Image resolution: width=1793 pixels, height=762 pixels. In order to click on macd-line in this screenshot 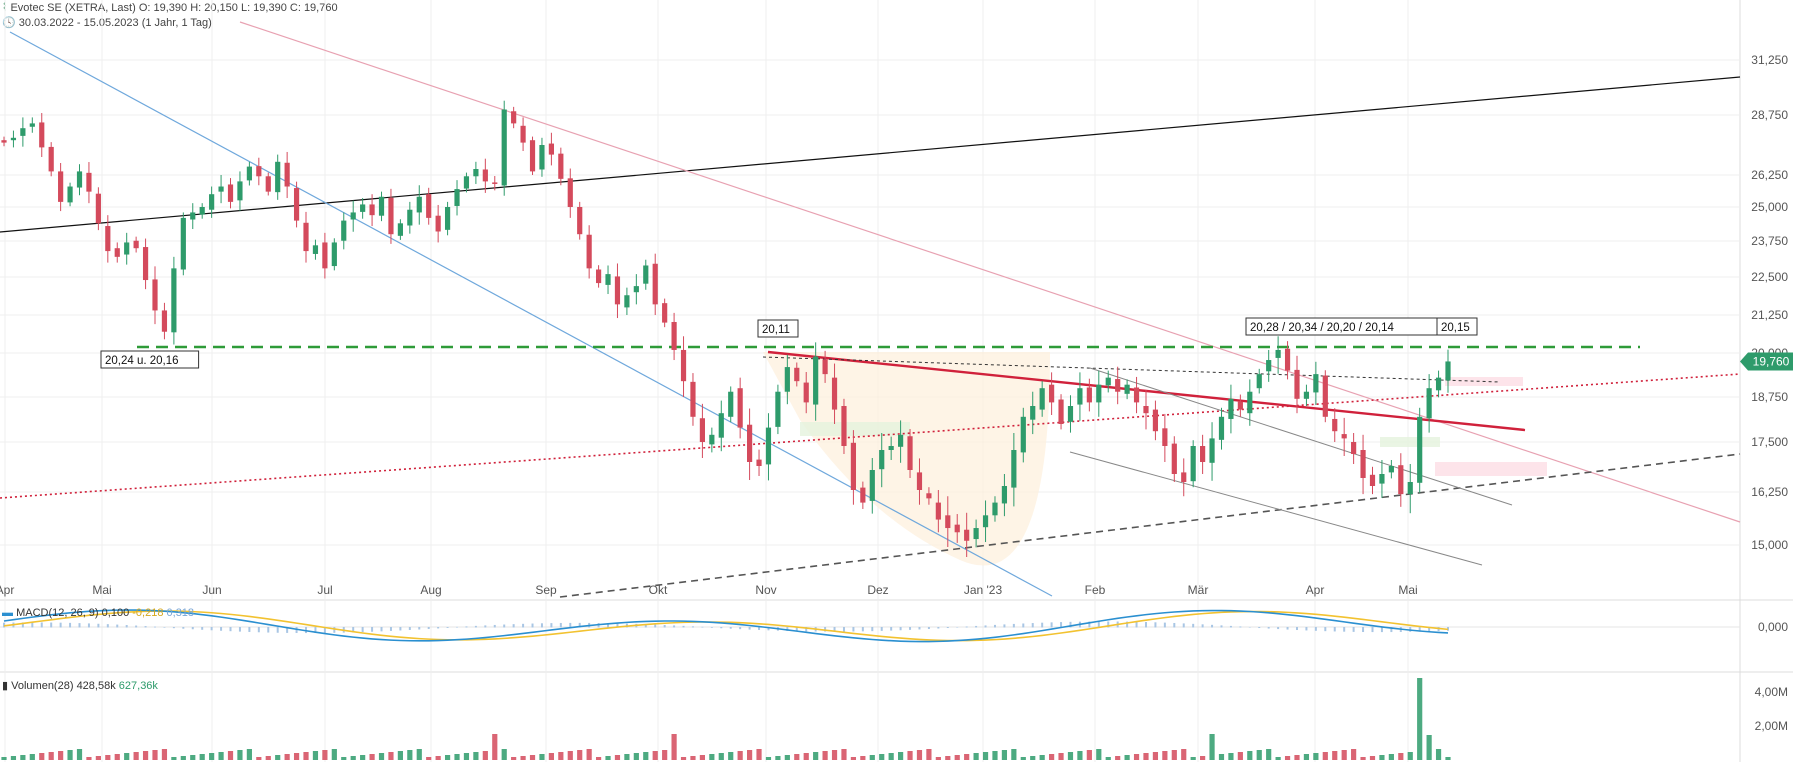, I will do `click(726, 626)`.